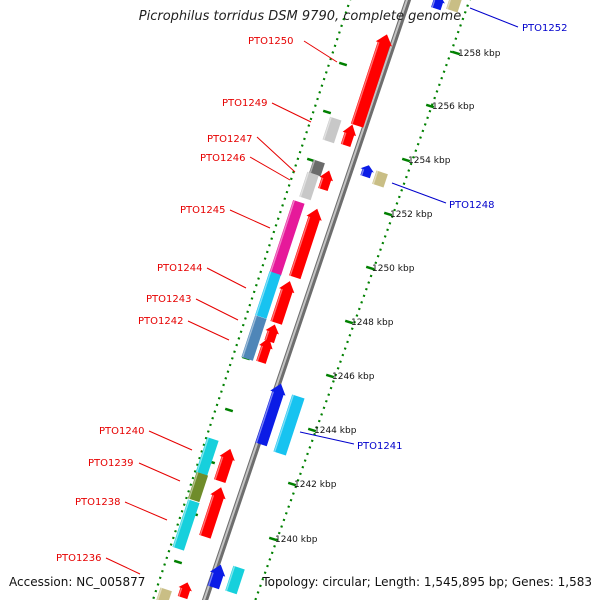  Describe the element at coordinates (380, 179) in the screenshot. I see `gene-block-khaki` at that location.